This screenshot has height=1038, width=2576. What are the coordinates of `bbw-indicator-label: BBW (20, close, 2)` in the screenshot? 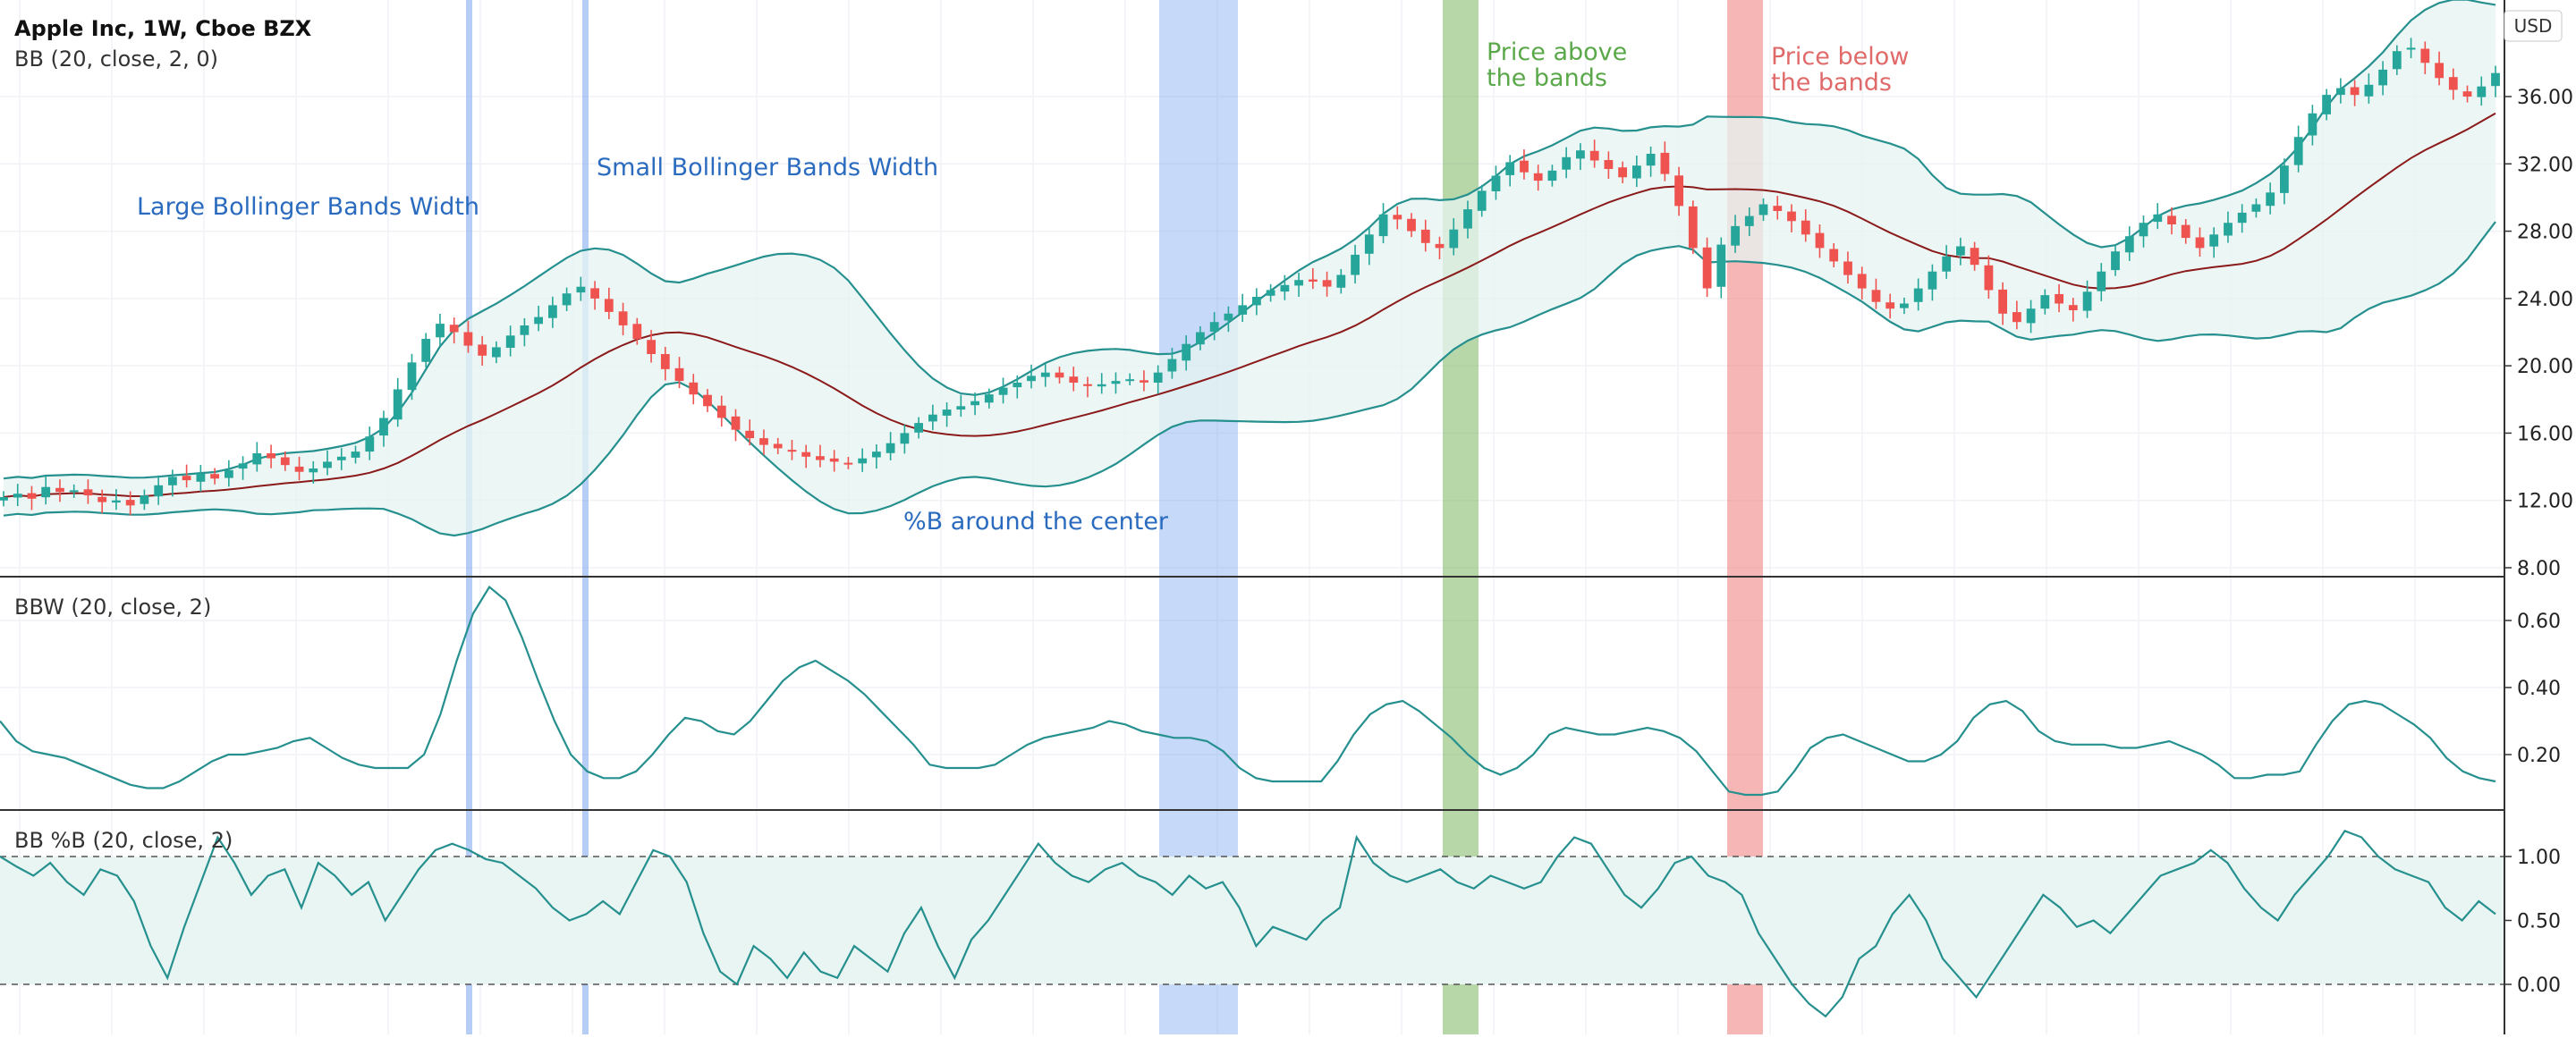 It's located at (112, 607).